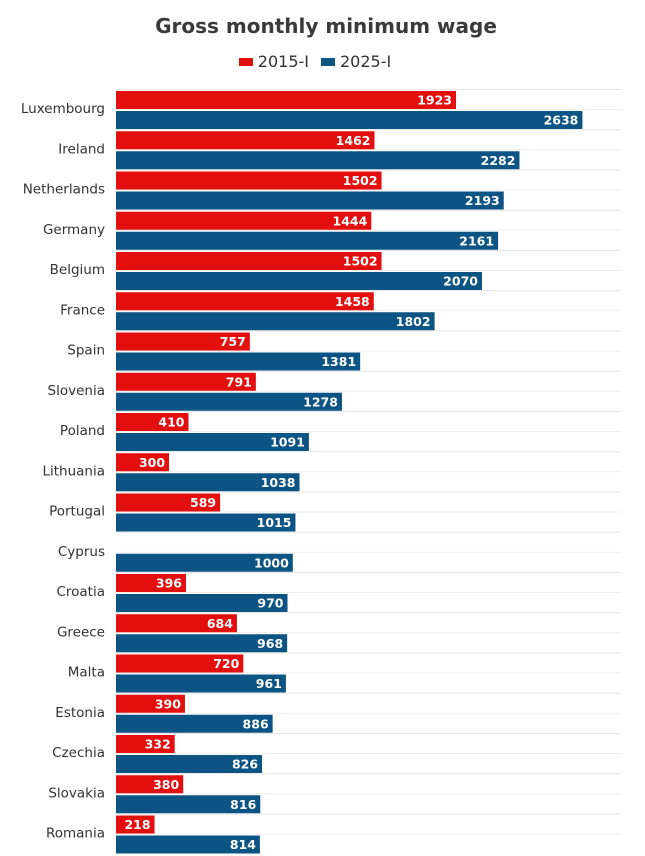 Image resolution: width=645 pixels, height=856 pixels. What do you see at coordinates (202, 603) in the screenshot?
I see `bar-2025-i-croatia` at bounding box center [202, 603].